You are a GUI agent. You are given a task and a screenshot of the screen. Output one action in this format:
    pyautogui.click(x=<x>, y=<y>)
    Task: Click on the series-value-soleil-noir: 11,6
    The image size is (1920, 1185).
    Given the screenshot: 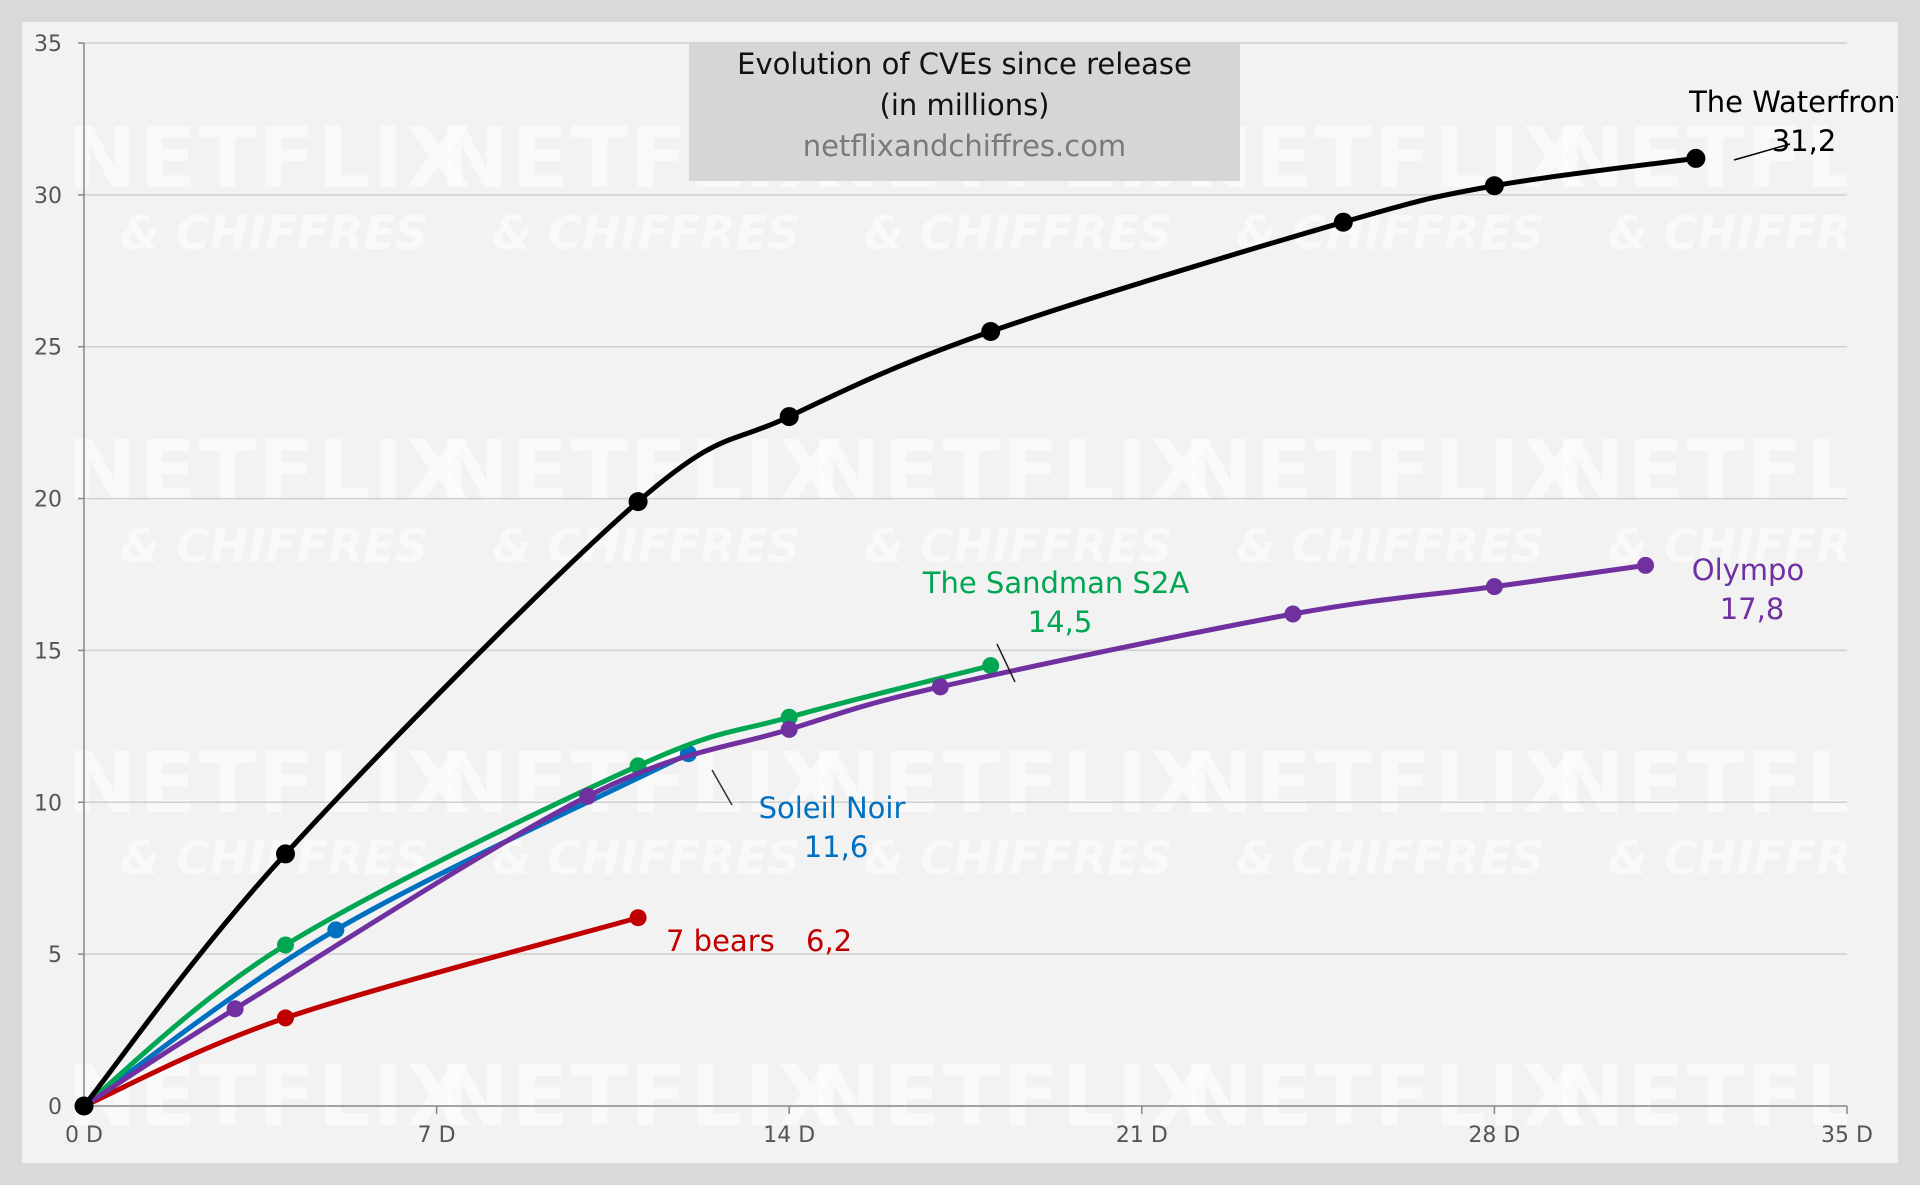 What is the action you would take?
    pyautogui.click(x=836, y=847)
    